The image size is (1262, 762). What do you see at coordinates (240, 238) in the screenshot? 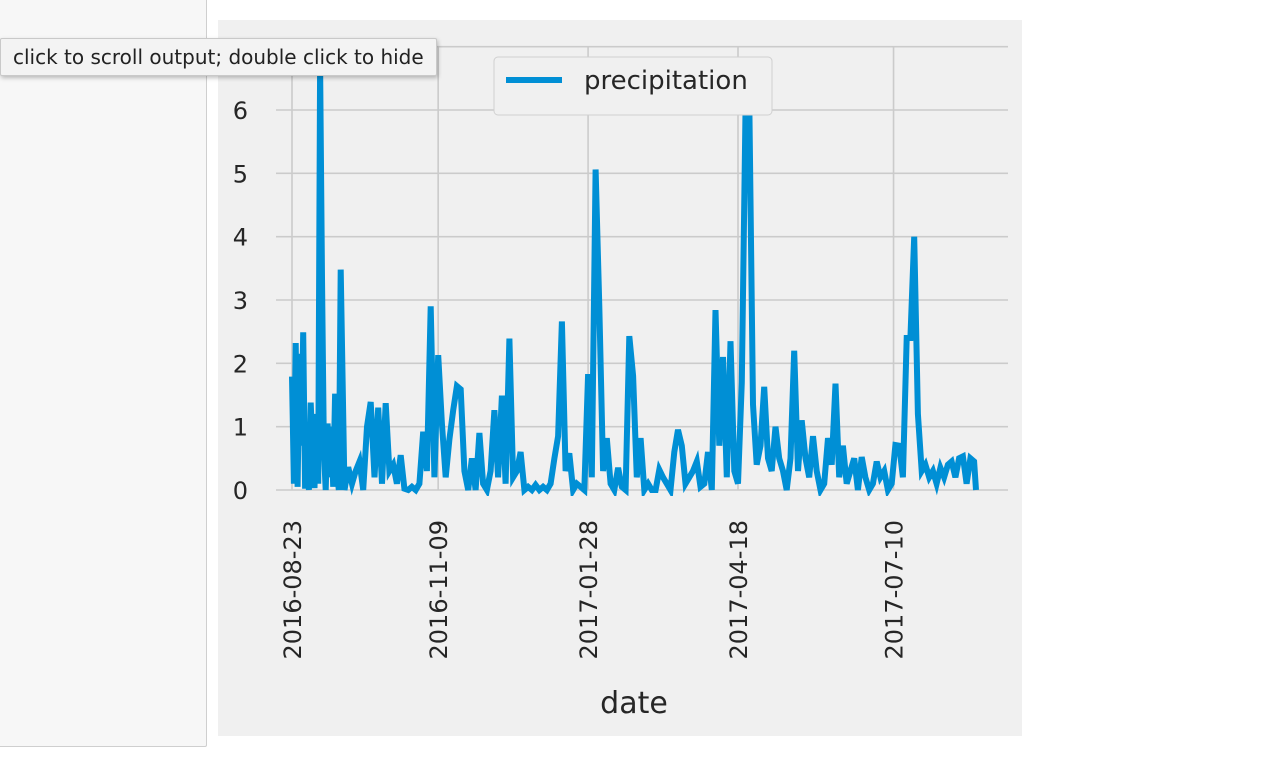
I see `y-tick-label: 4` at bounding box center [240, 238].